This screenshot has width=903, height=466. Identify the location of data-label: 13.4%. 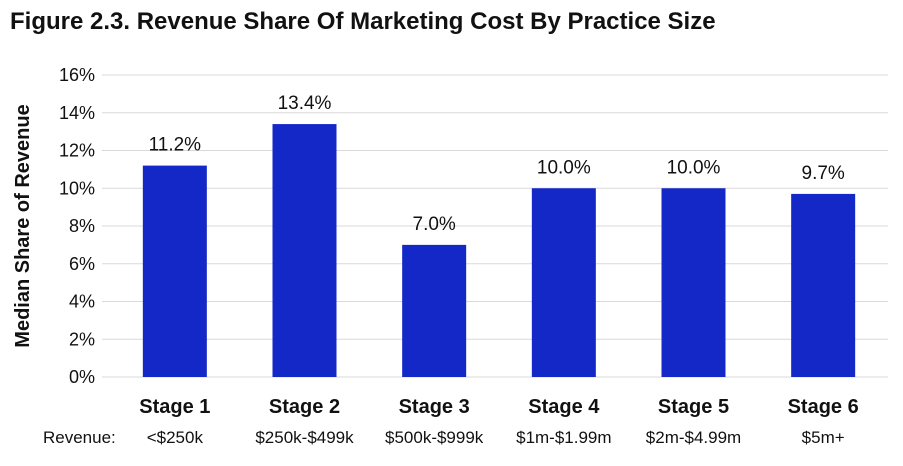
(305, 103).